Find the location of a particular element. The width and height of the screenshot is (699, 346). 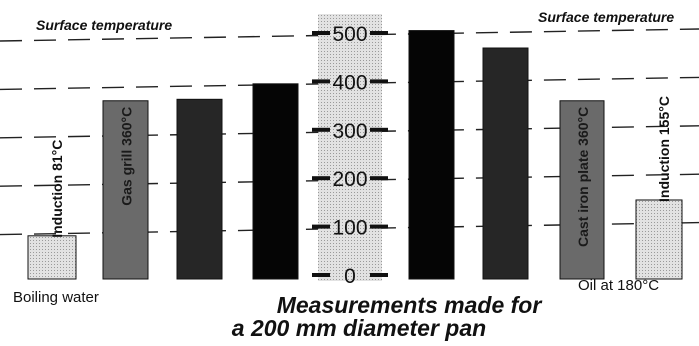

y-axis-ticks: 0 100 200 300 400 500 is located at coordinates (350, 155).